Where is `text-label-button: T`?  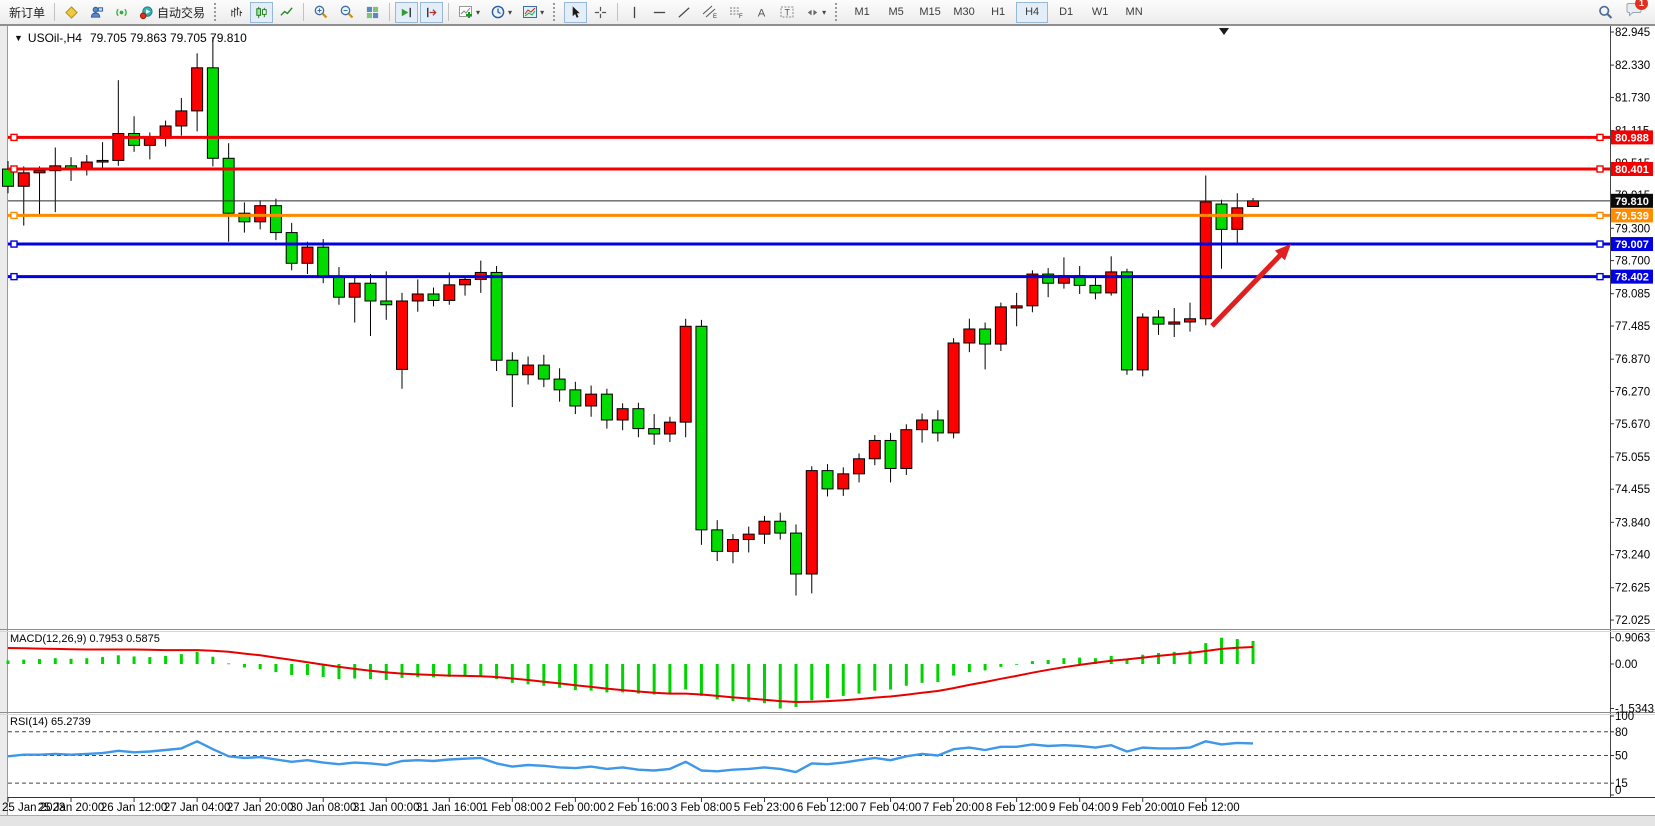
text-label-button: T is located at coordinates (787, 12).